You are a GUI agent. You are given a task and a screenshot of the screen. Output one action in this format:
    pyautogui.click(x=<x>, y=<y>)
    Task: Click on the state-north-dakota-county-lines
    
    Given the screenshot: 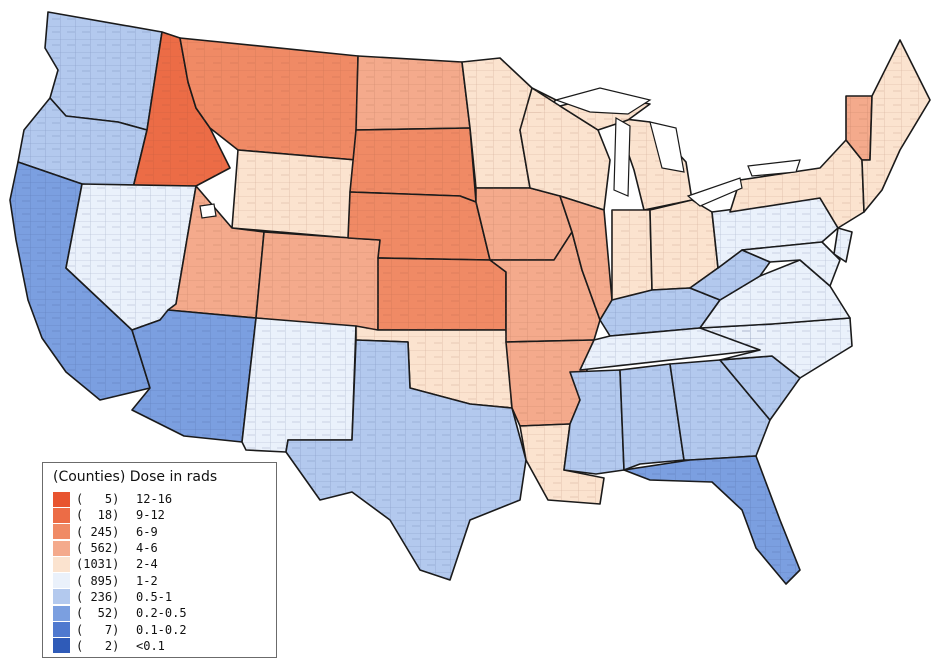 What is the action you would take?
    pyautogui.click(x=413, y=93)
    